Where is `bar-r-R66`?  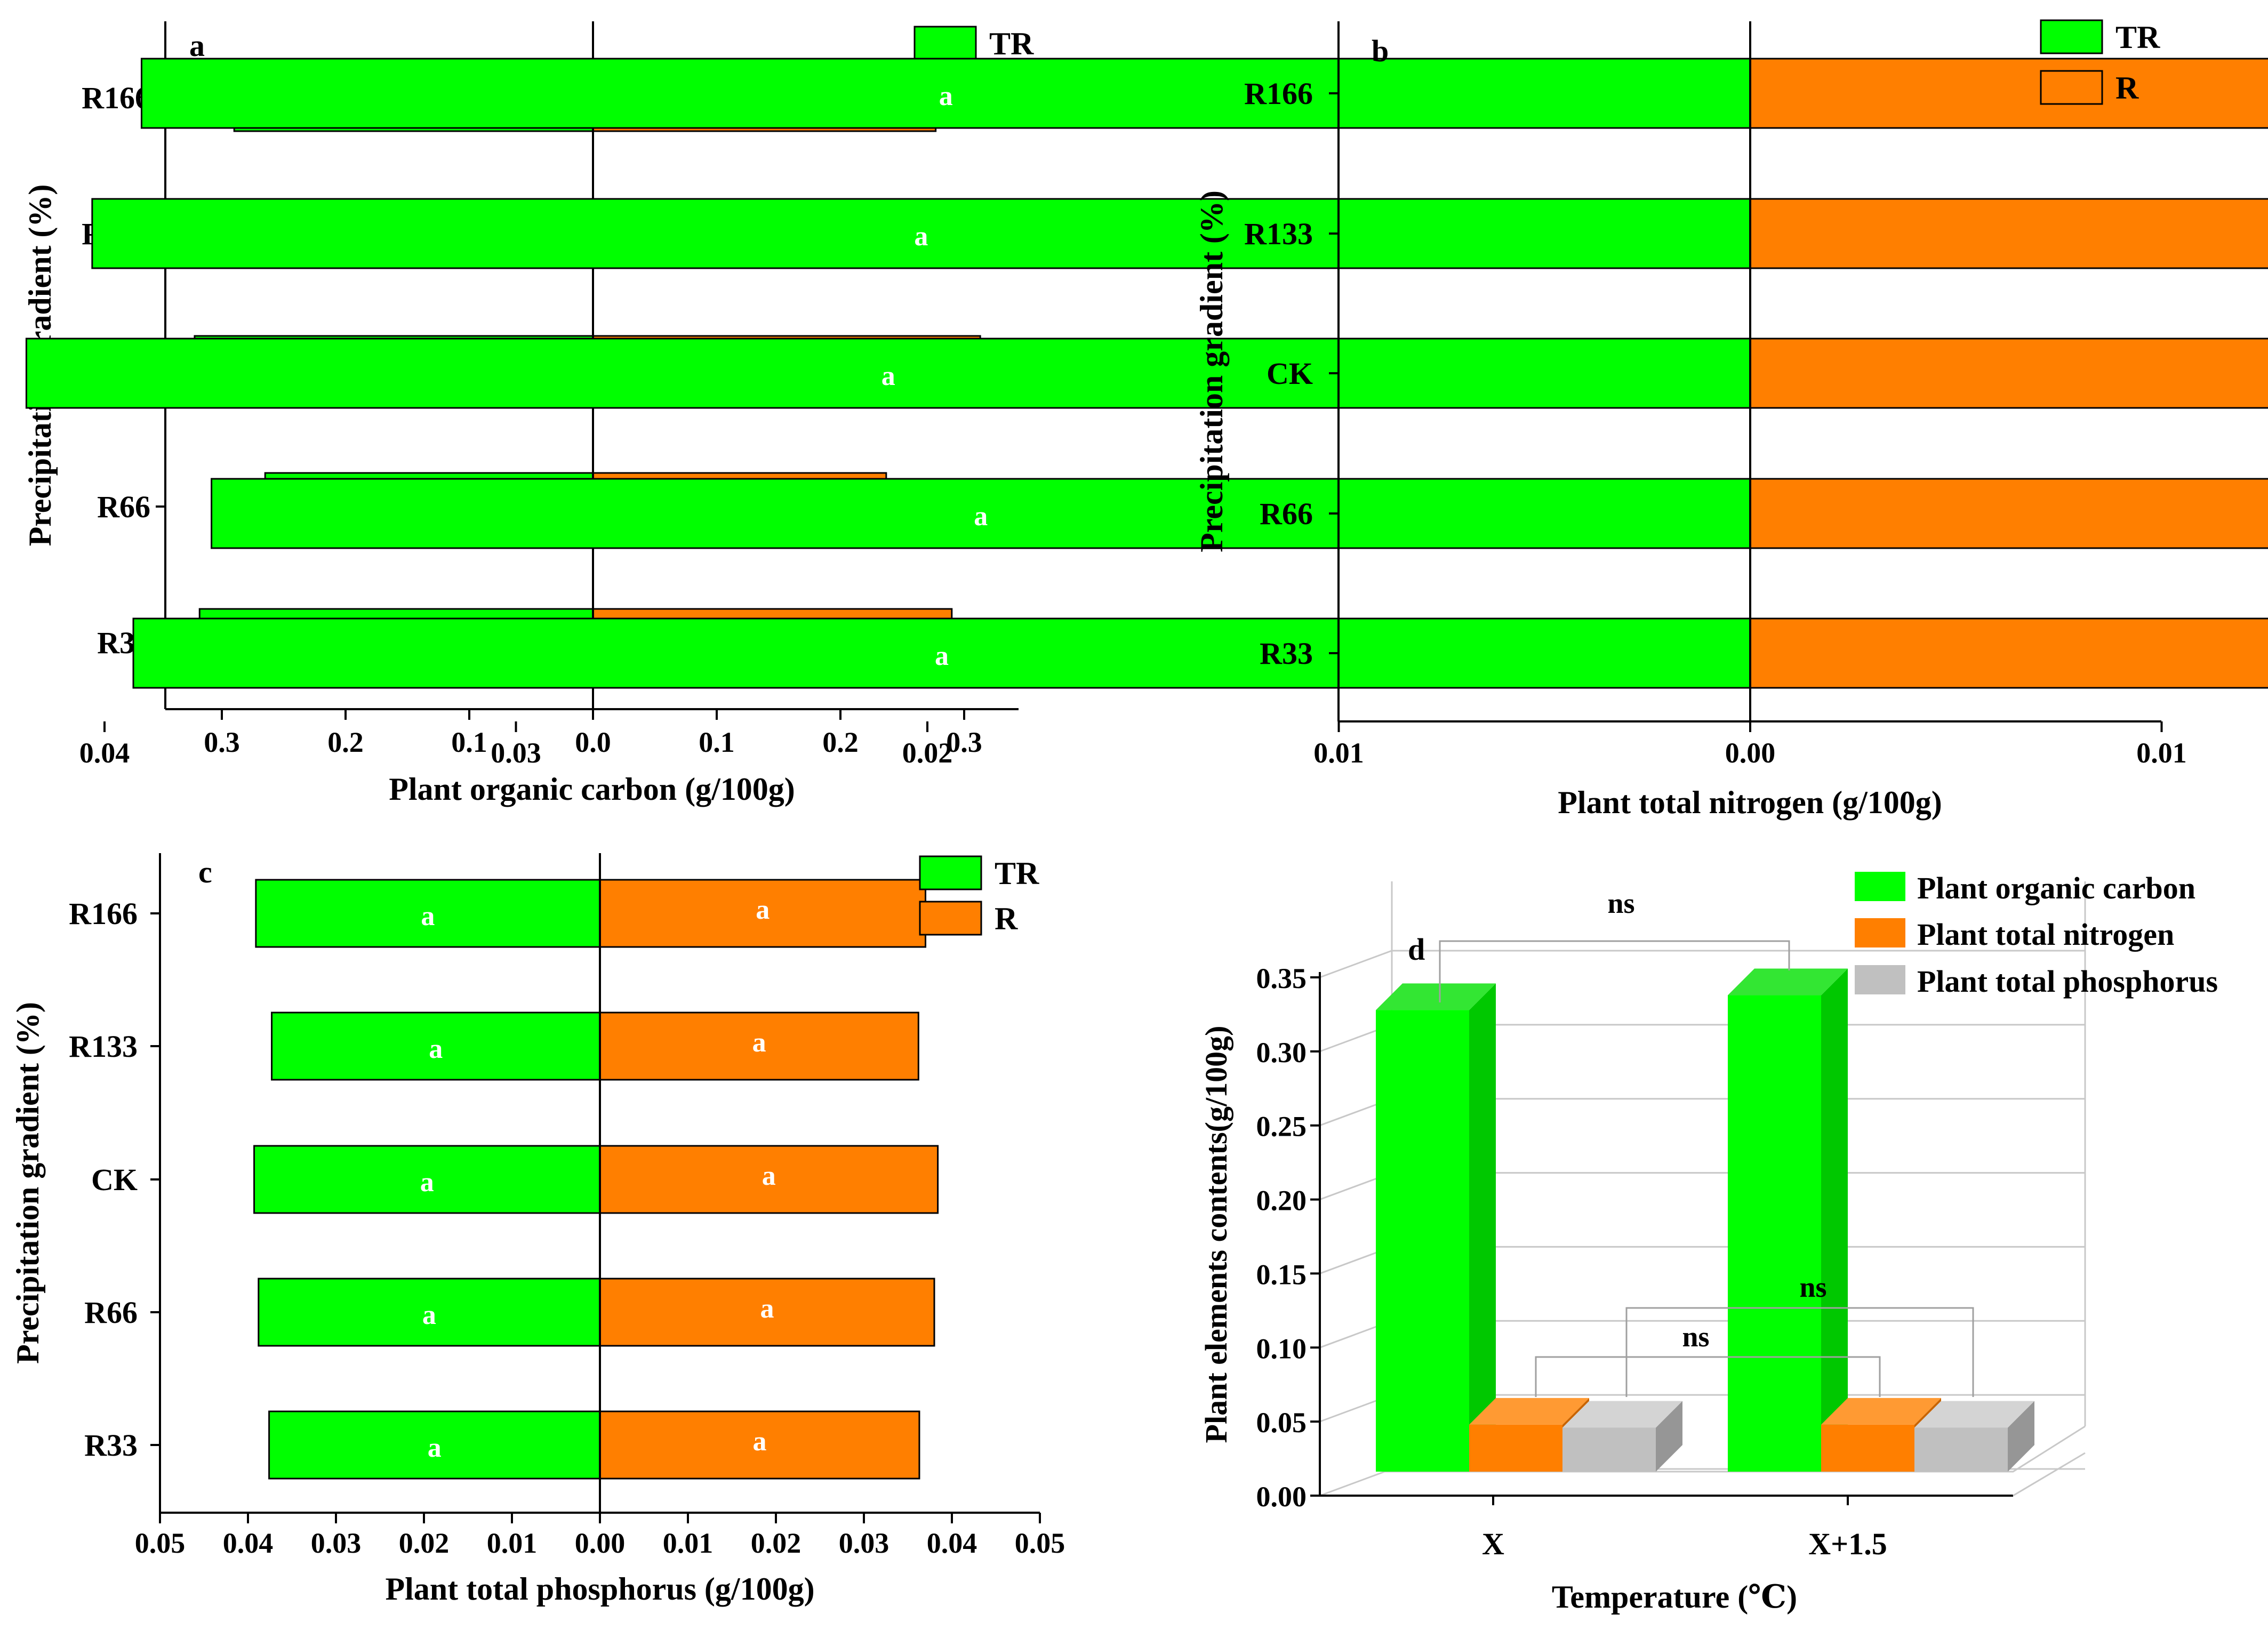 bar-r-R66 is located at coordinates (767, 1312).